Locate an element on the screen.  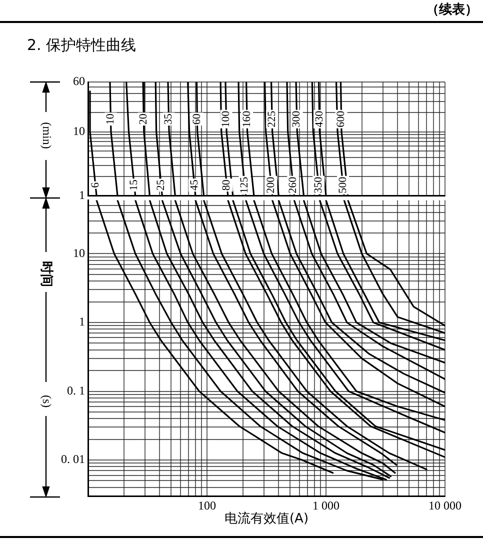
text: （续表） is located at coordinates (452, 10).